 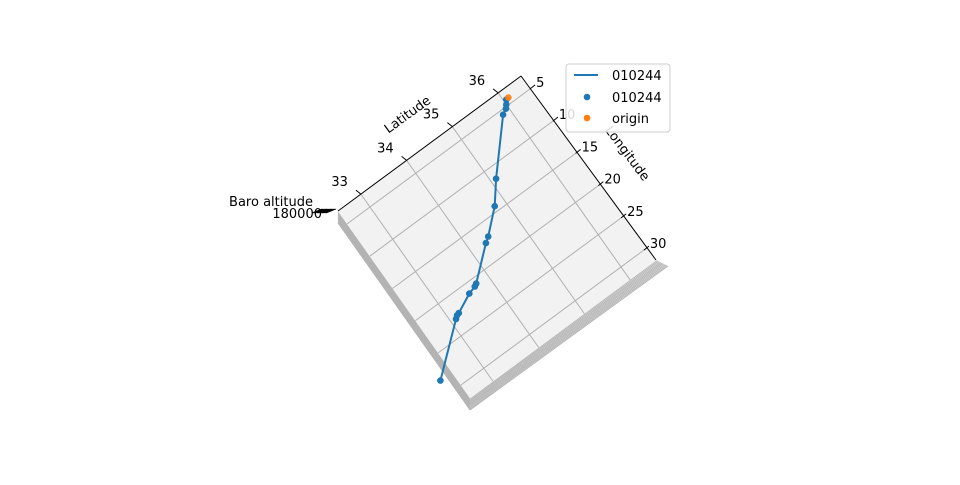 I want to click on y-tick-label: 15, so click(x=590, y=147).